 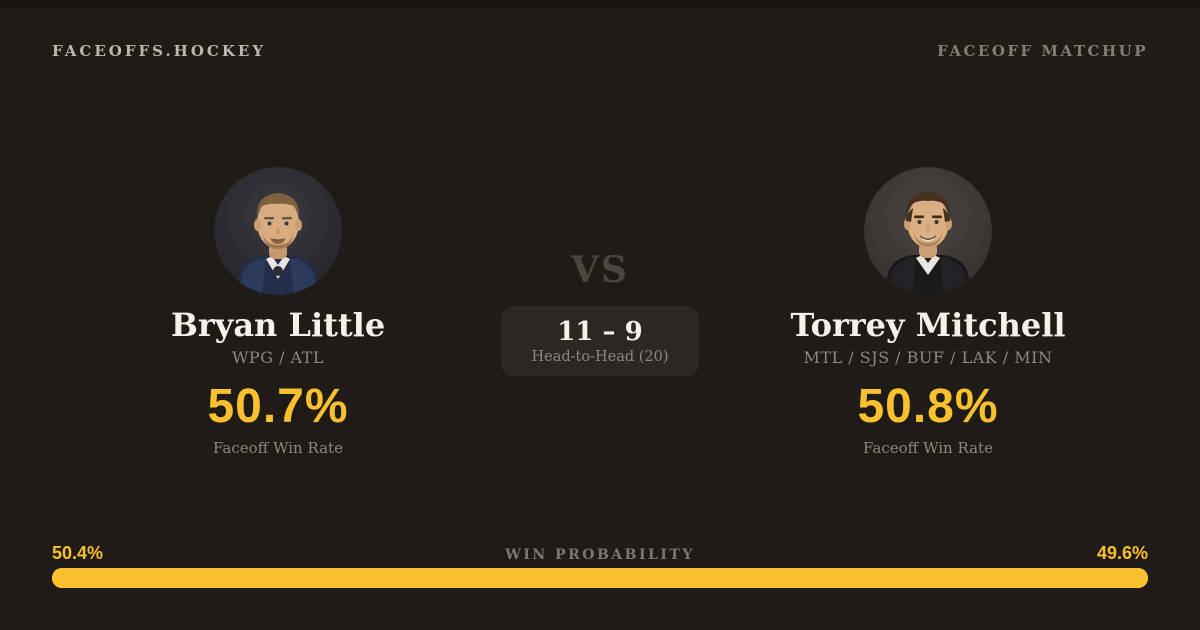 I want to click on player-winrate-left: 50.7%, so click(x=278, y=407).